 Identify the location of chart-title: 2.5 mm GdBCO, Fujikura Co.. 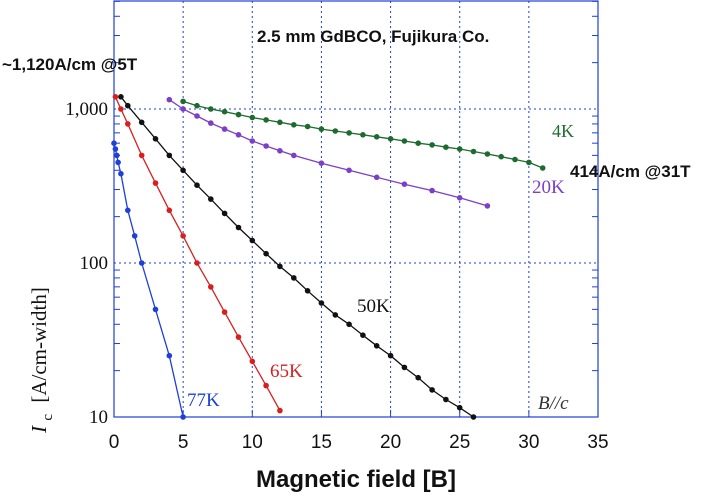
(373, 36).